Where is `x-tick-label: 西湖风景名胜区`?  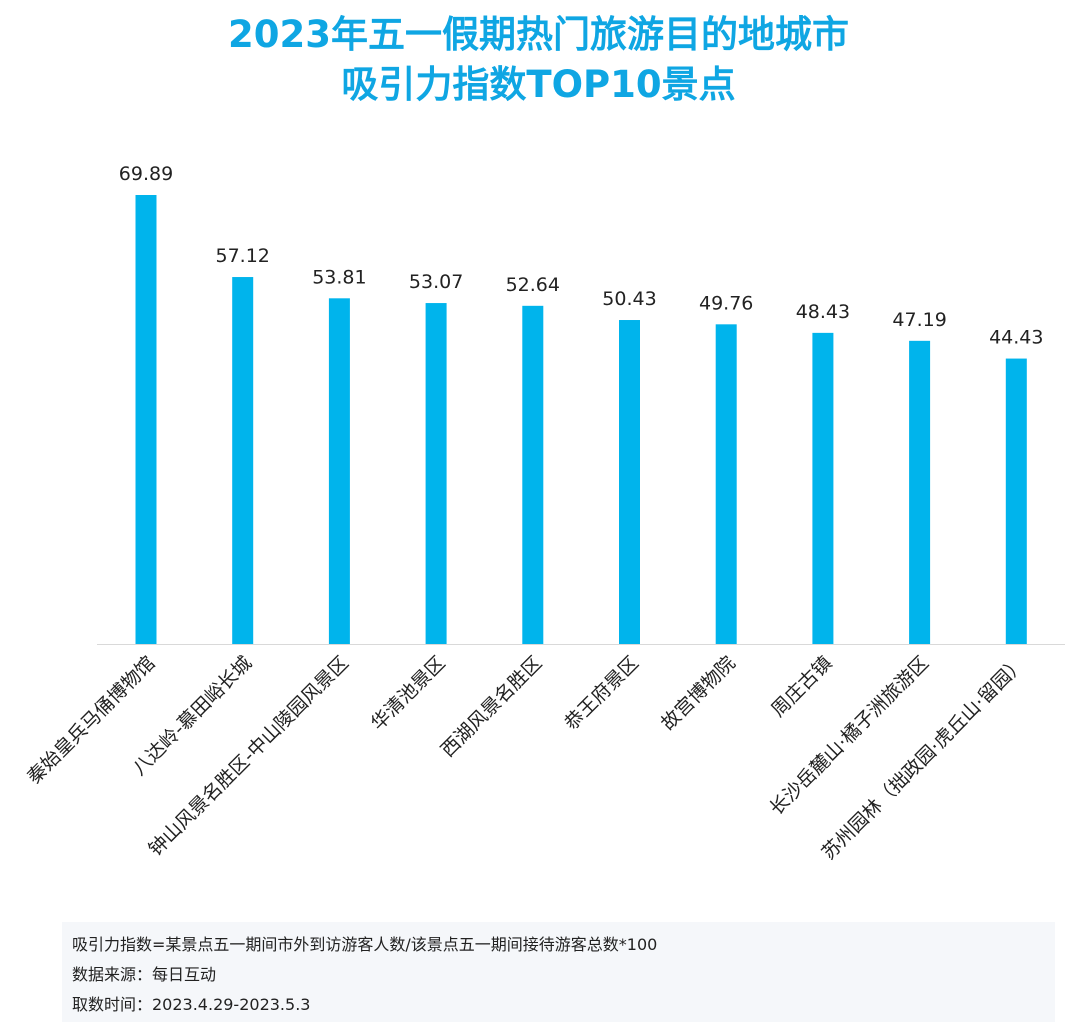 x-tick-label: 西湖风景名胜区 is located at coordinates (492, 707).